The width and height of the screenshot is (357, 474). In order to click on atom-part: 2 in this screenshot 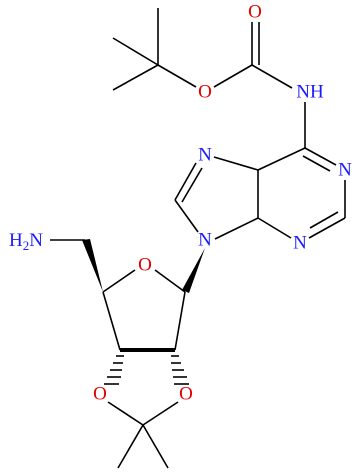, I will do `click(26, 245)`.